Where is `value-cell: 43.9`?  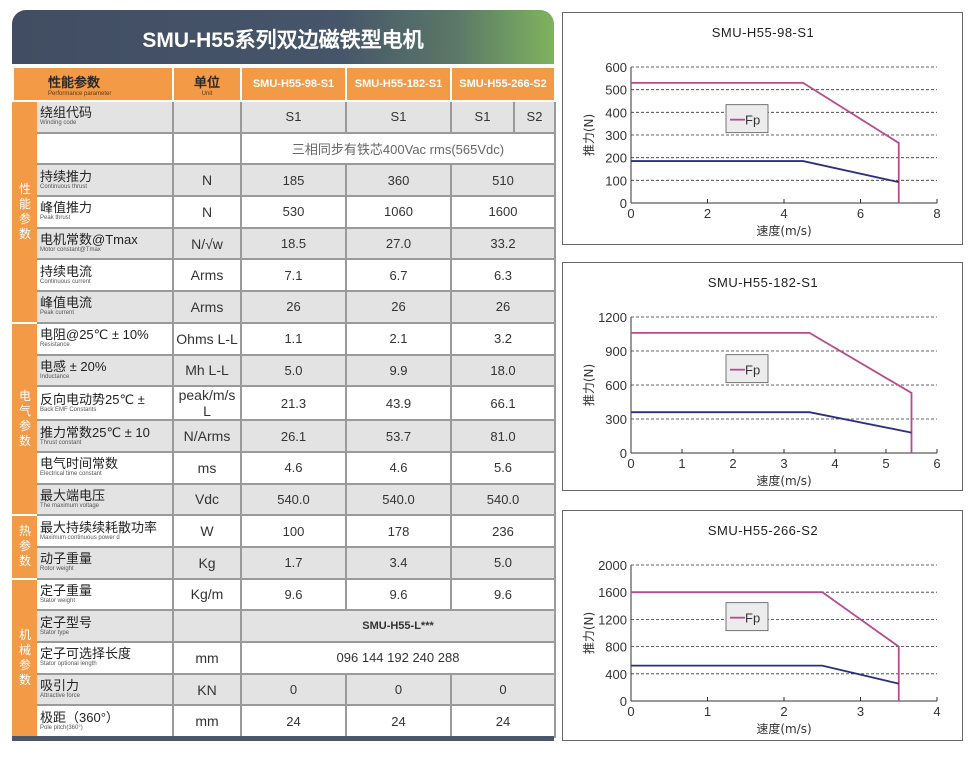 value-cell: 43.9 is located at coordinates (398, 403).